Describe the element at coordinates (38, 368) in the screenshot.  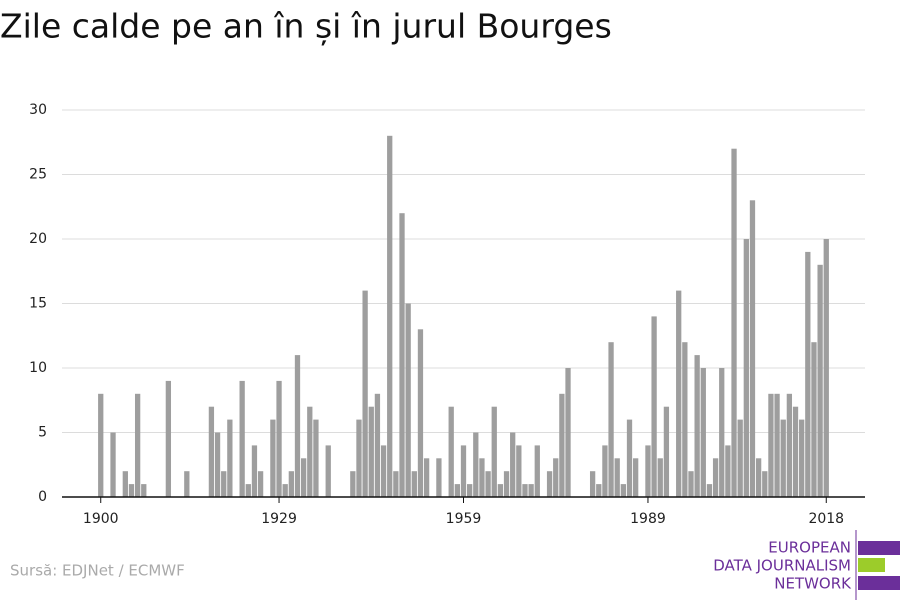
I see `y-tick-label: 10` at that location.